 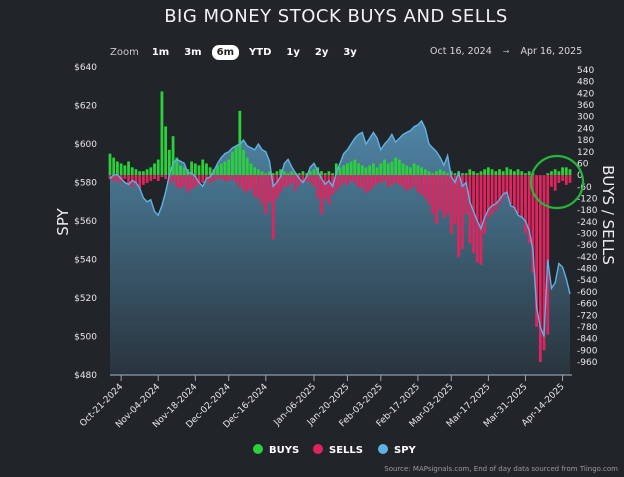 I want to click on y-right-tick-label: 360, so click(x=585, y=106).